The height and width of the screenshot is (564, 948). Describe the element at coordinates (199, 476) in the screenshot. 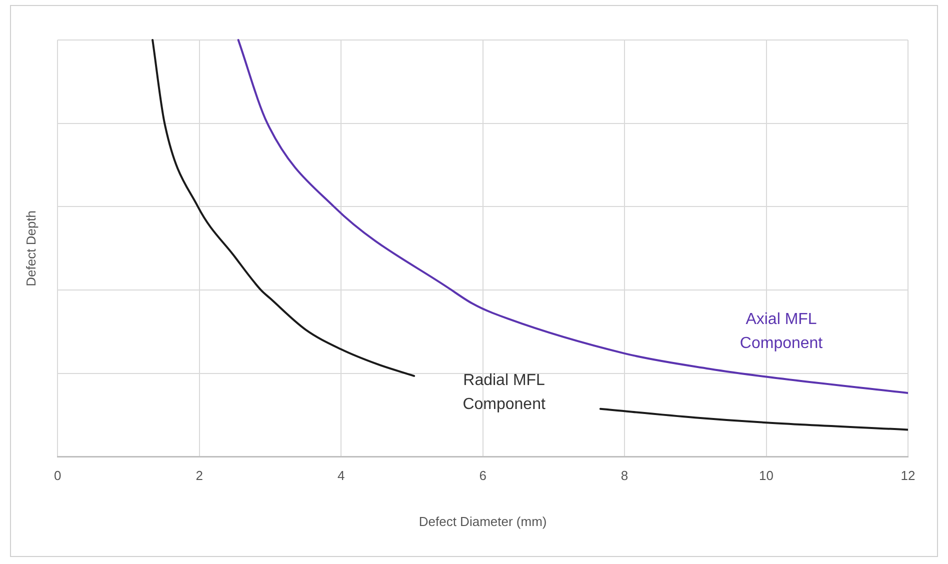

I see `x-tick-label: 2` at that location.